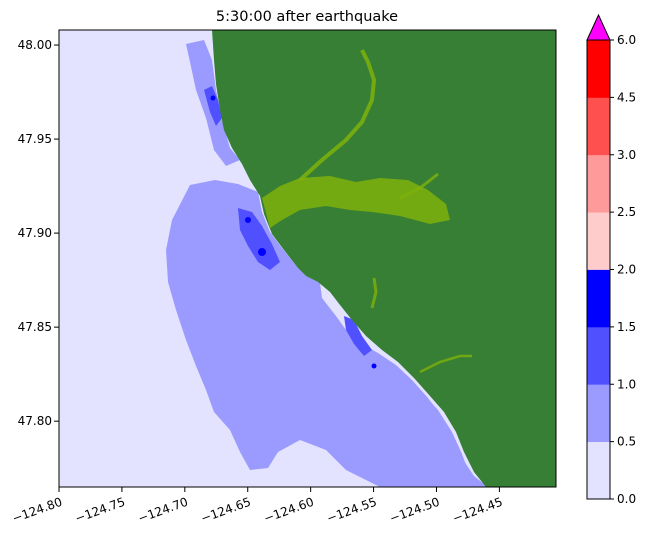 This screenshot has width=651, height=540. What do you see at coordinates (35, 421) in the screenshot?
I see `y-tick-label: 47.80` at bounding box center [35, 421].